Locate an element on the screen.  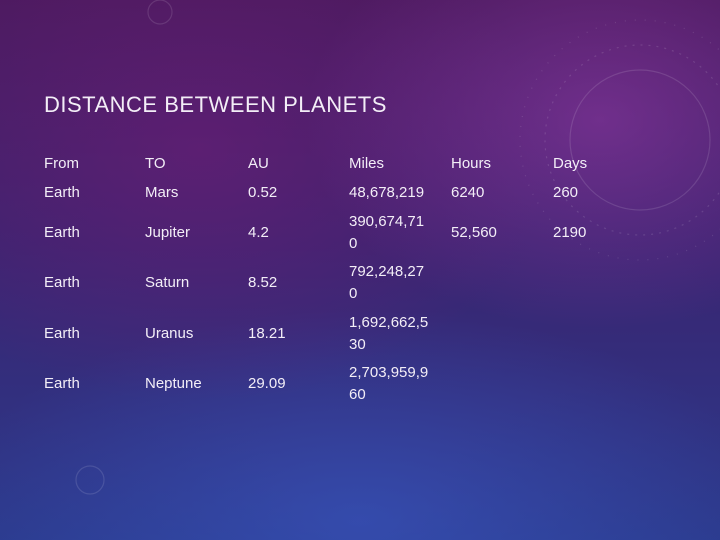
header-cell: Hours is located at coordinates (471, 163).